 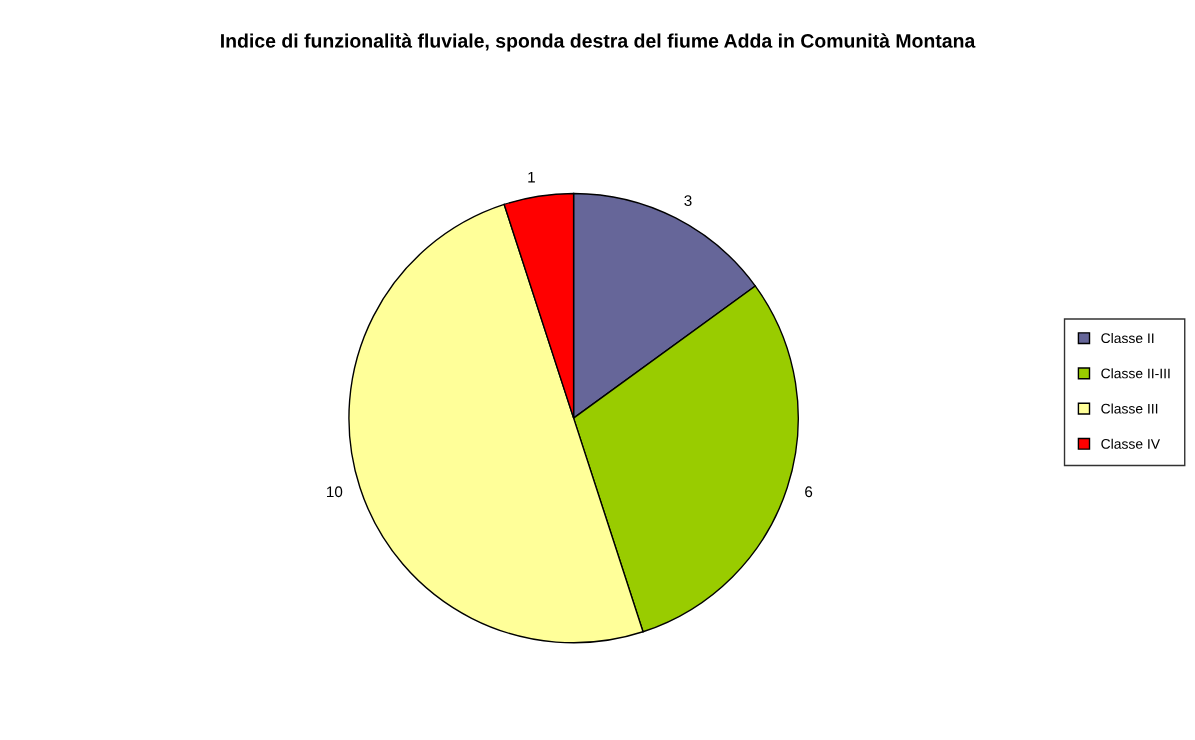 I want to click on legend-label: Classe II-III, so click(x=1135, y=373).